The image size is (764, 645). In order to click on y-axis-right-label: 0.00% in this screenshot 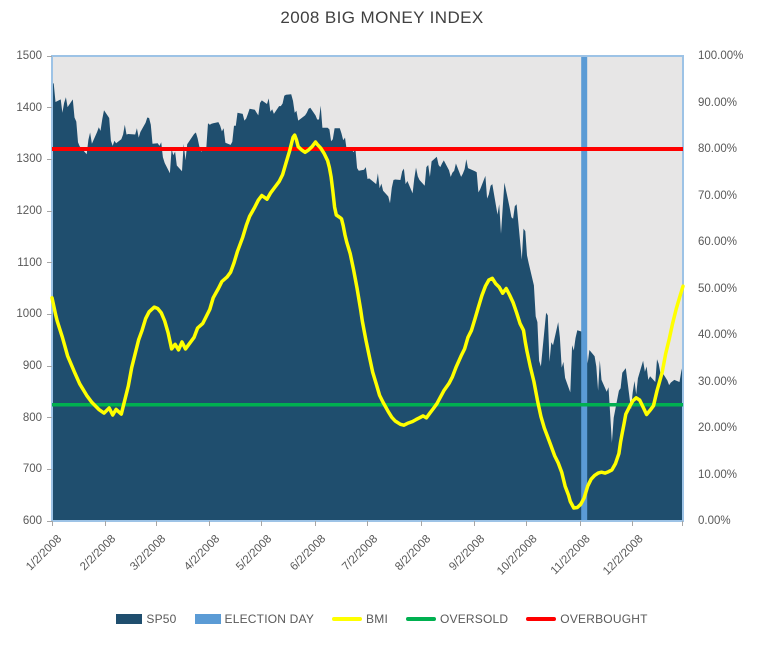, I will do `click(714, 521)`.